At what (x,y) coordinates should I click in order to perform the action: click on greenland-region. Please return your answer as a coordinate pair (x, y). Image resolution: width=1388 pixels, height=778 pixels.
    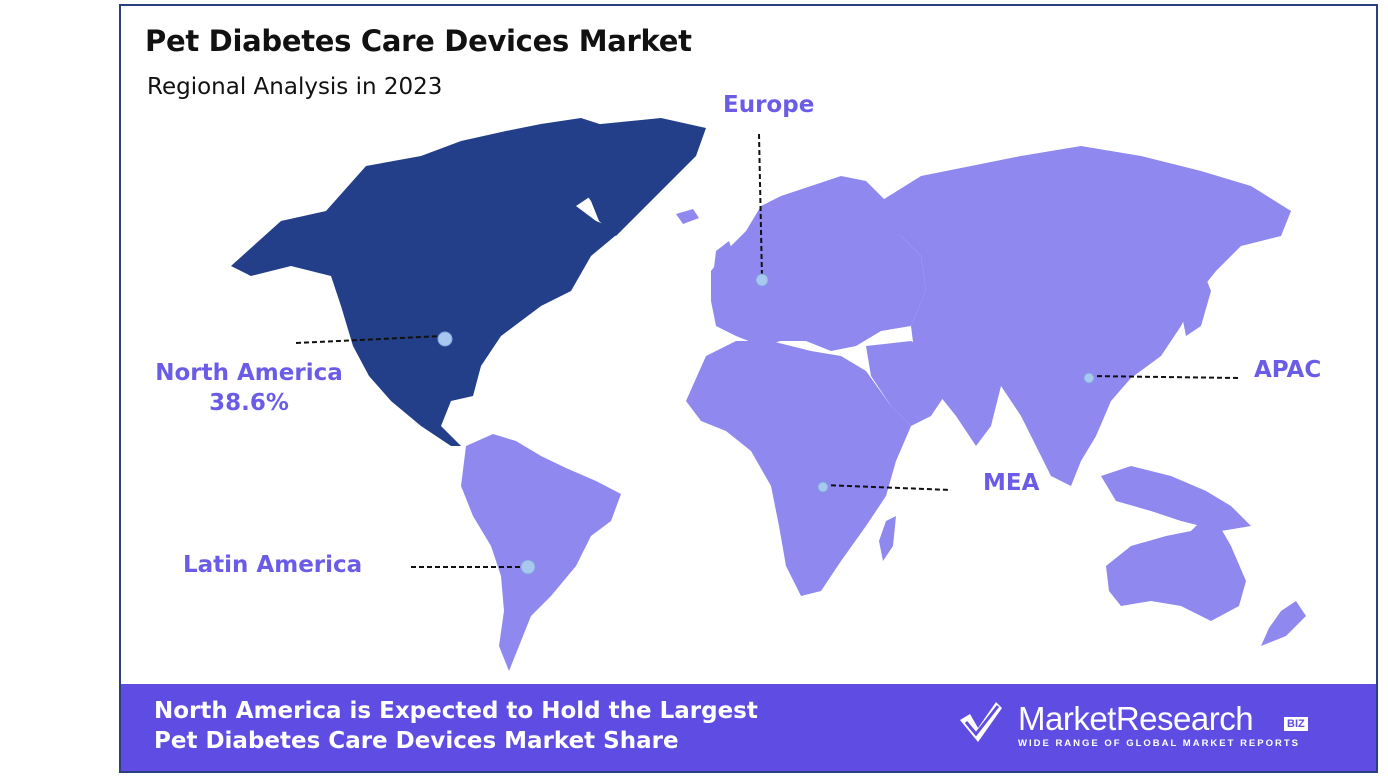
    Looking at the image, I should click on (623, 177).